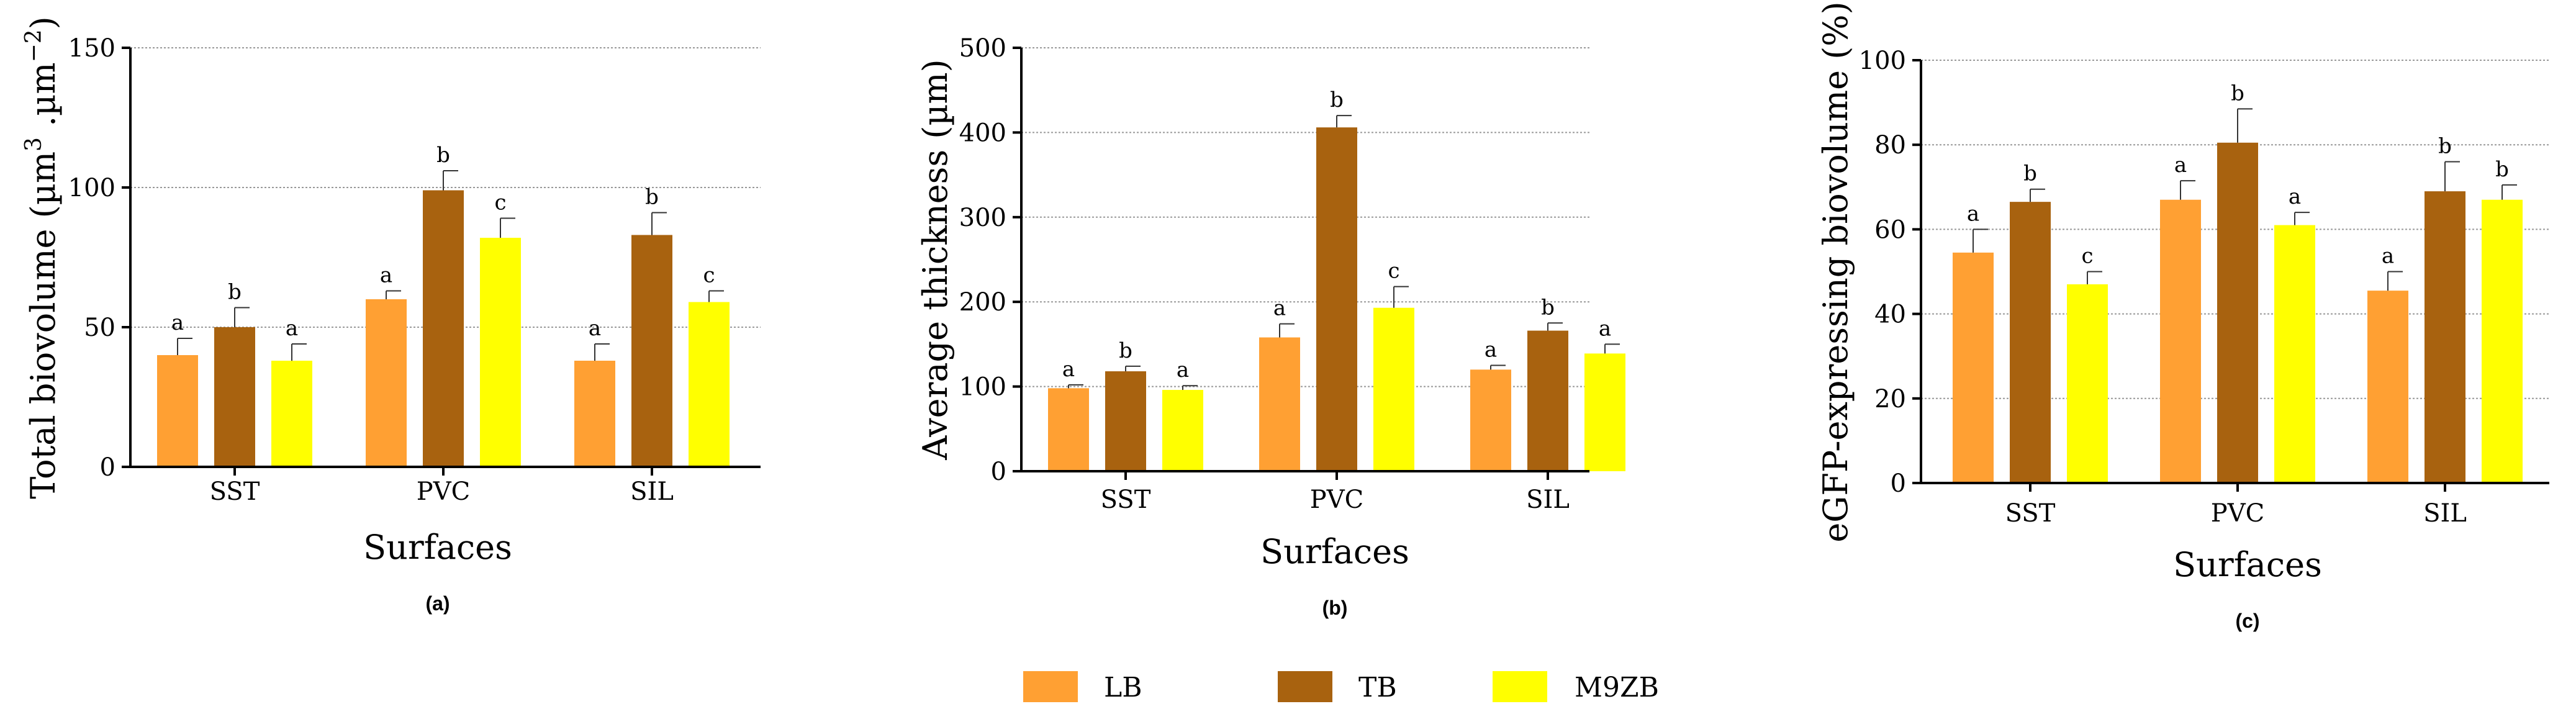 The image size is (2576, 727). What do you see at coordinates (34, 144) in the screenshot?
I see `y-axis-label-superscript: 3` at bounding box center [34, 144].